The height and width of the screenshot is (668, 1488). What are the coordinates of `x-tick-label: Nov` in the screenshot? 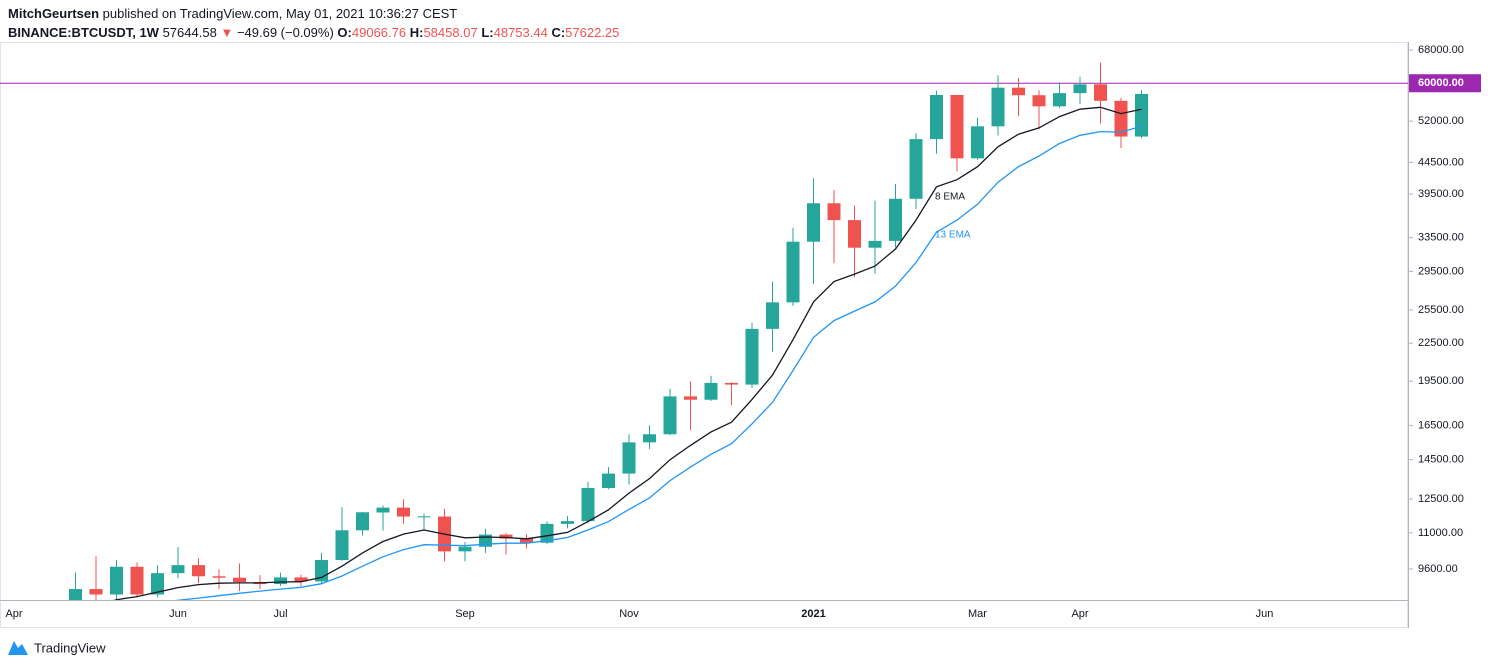 It's located at (629, 614).